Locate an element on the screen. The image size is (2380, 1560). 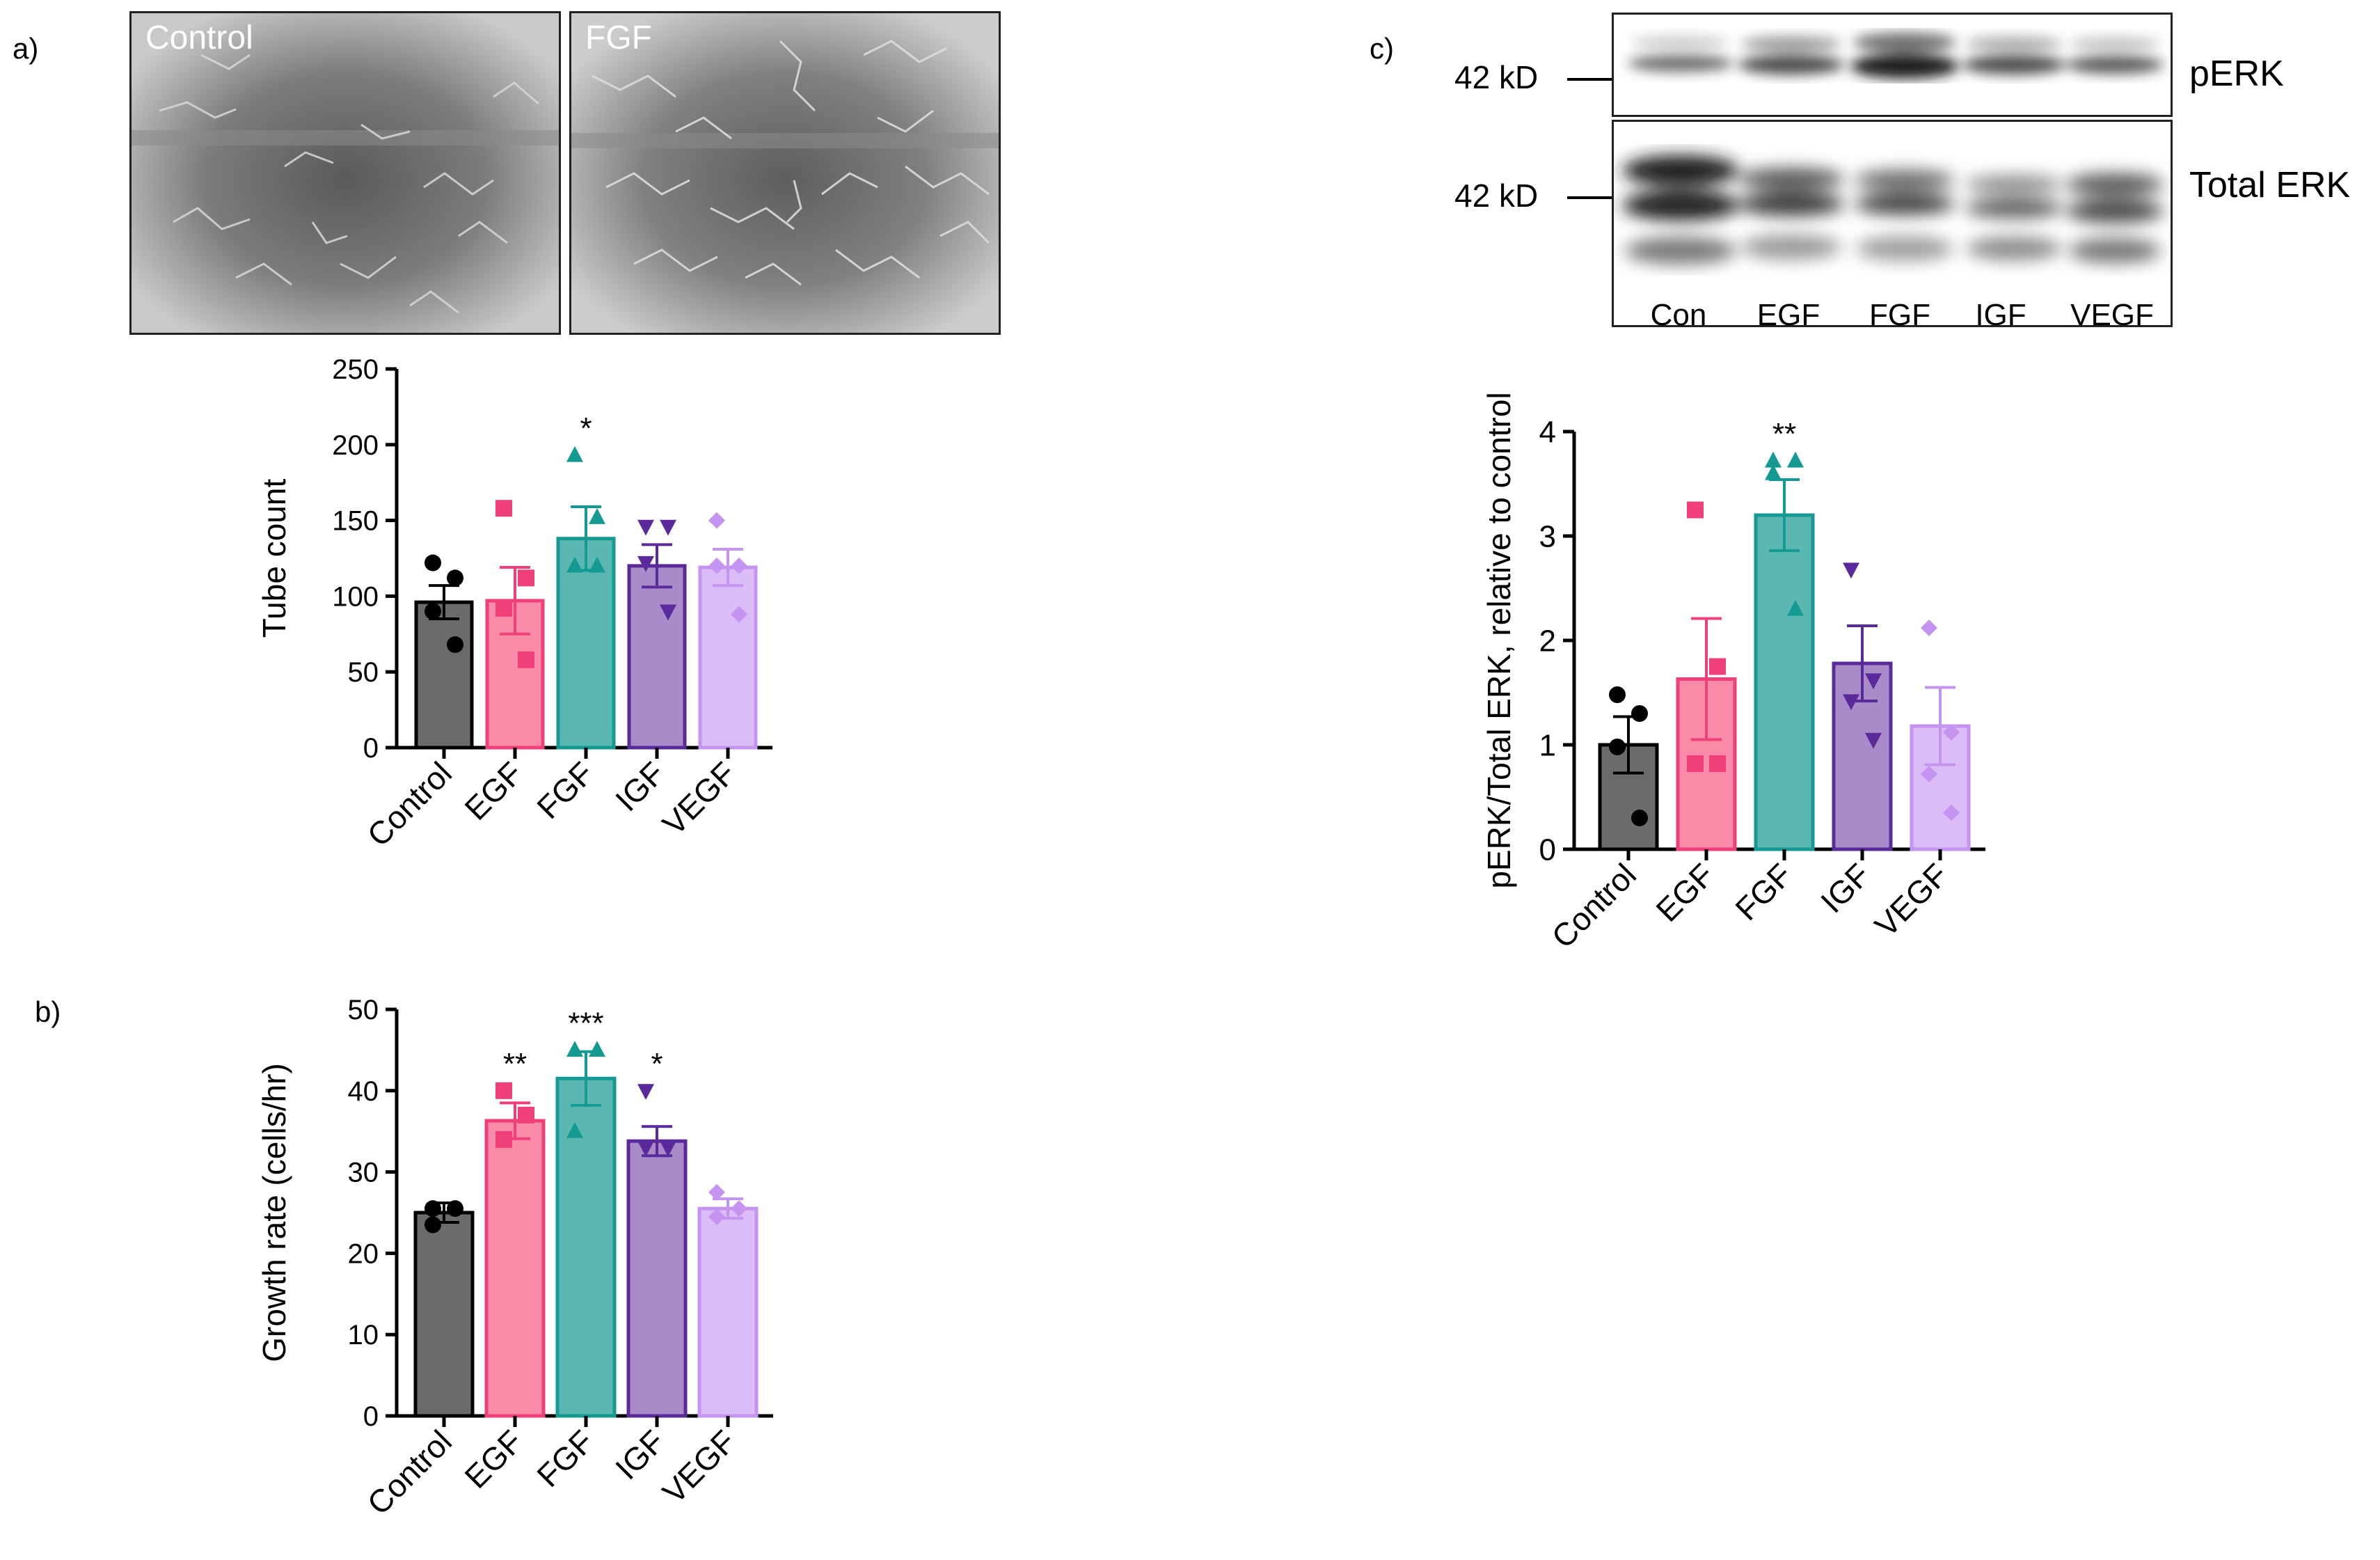
x-tick-label: IGF is located at coordinates (640, 1454).